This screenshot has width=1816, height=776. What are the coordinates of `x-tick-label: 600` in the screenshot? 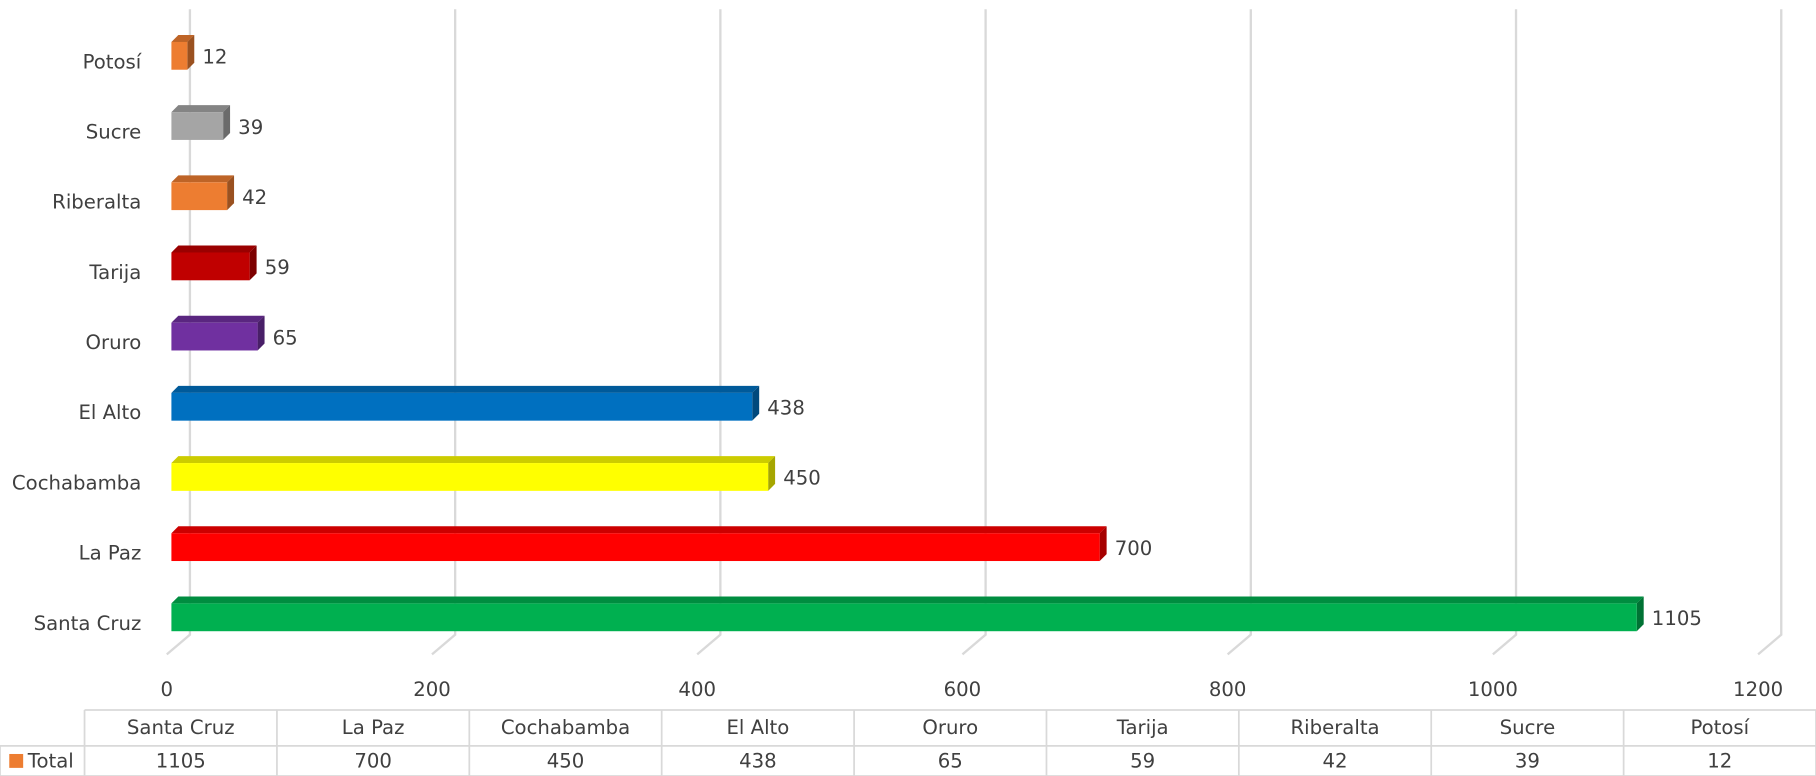 It's located at (963, 689).